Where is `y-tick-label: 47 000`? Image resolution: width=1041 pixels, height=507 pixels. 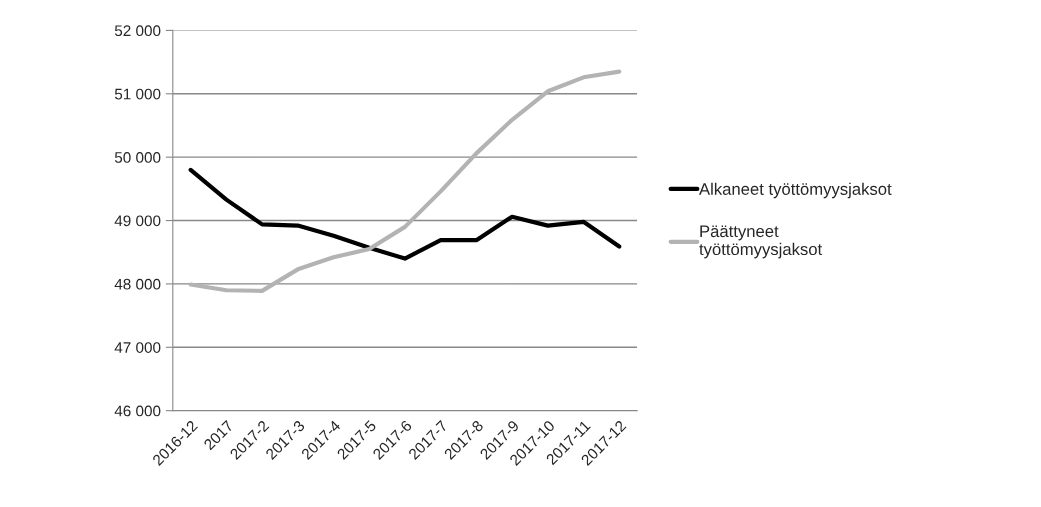 y-tick-label: 47 000 is located at coordinates (137, 347).